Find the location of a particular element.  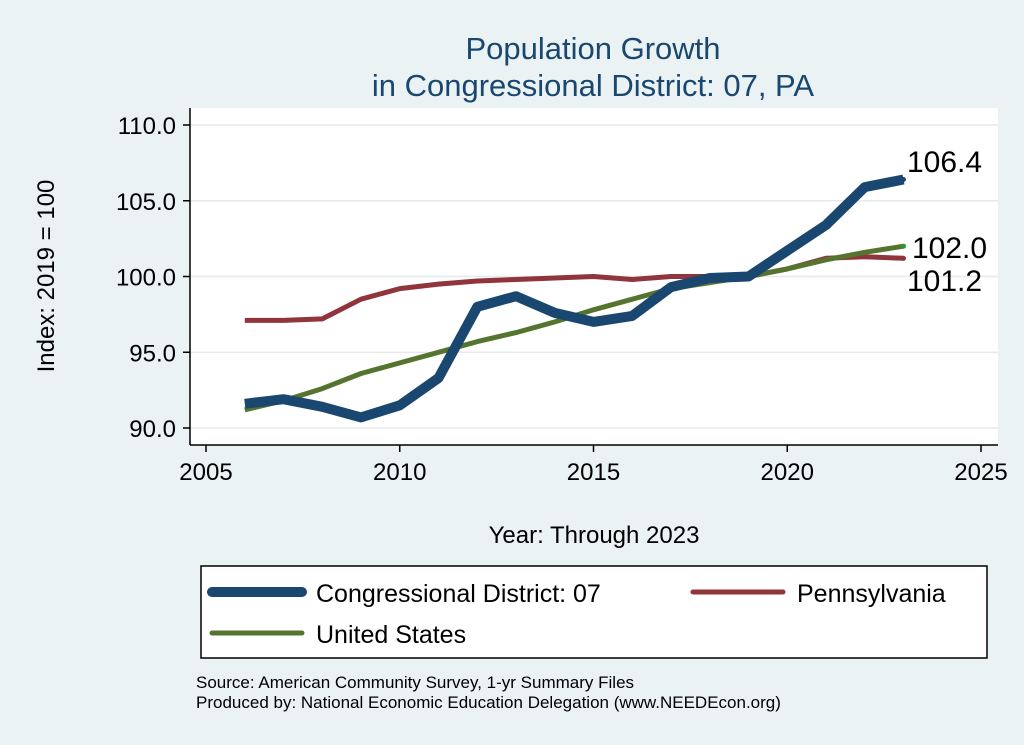

y-axis-title: Index: 2019 = 100 is located at coordinates (46, 276).